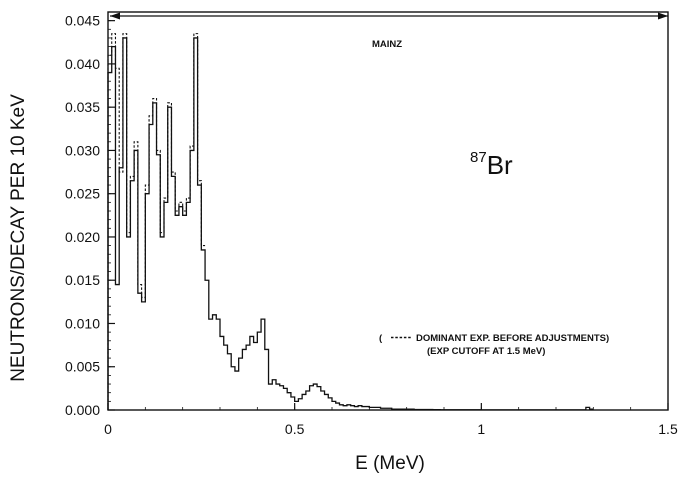 This screenshot has height=477, width=689. What do you see at coordinates (381, 338) in the screenshot?
I see `legend-open-paren: (` at bounding box center [381, 338].